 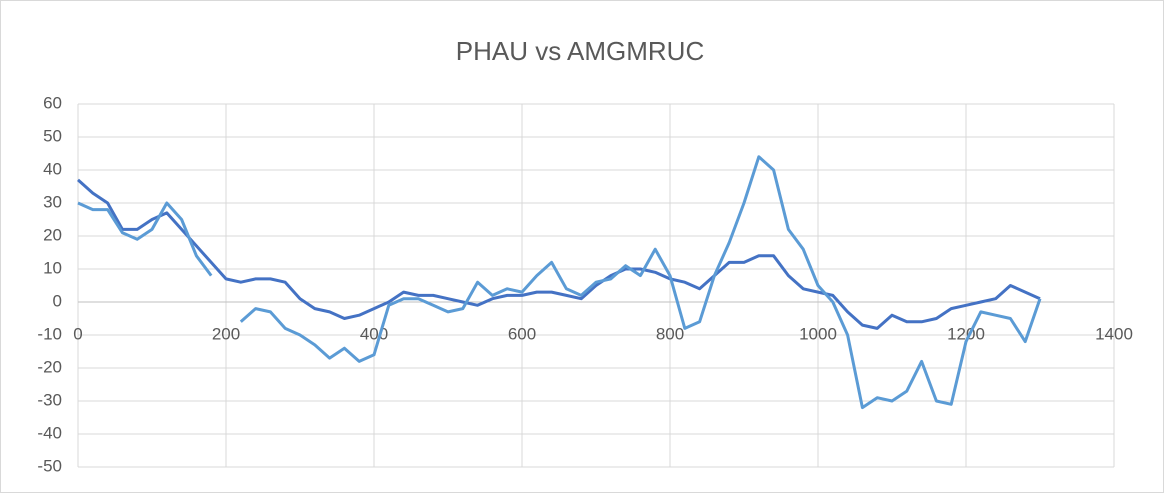 What do you see at coordinates (52, 234) in the screenshot?
I see `y-tick-label: 20` at bounding box center [52, 234].